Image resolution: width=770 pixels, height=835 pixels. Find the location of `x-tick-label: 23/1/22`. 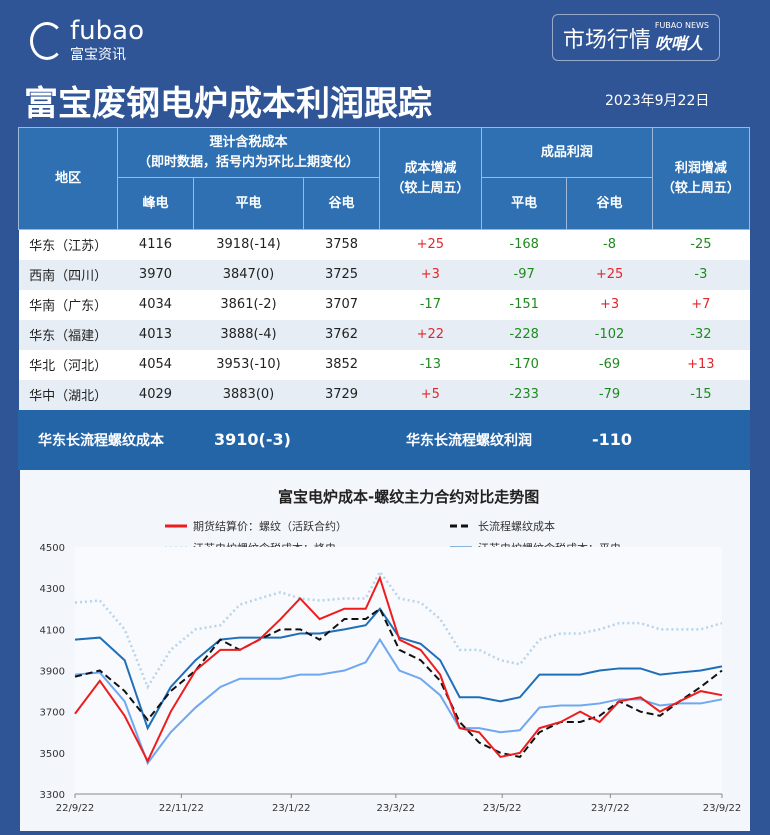

x-tick-label: 23/1/22 is located at coordinates (291, 808).